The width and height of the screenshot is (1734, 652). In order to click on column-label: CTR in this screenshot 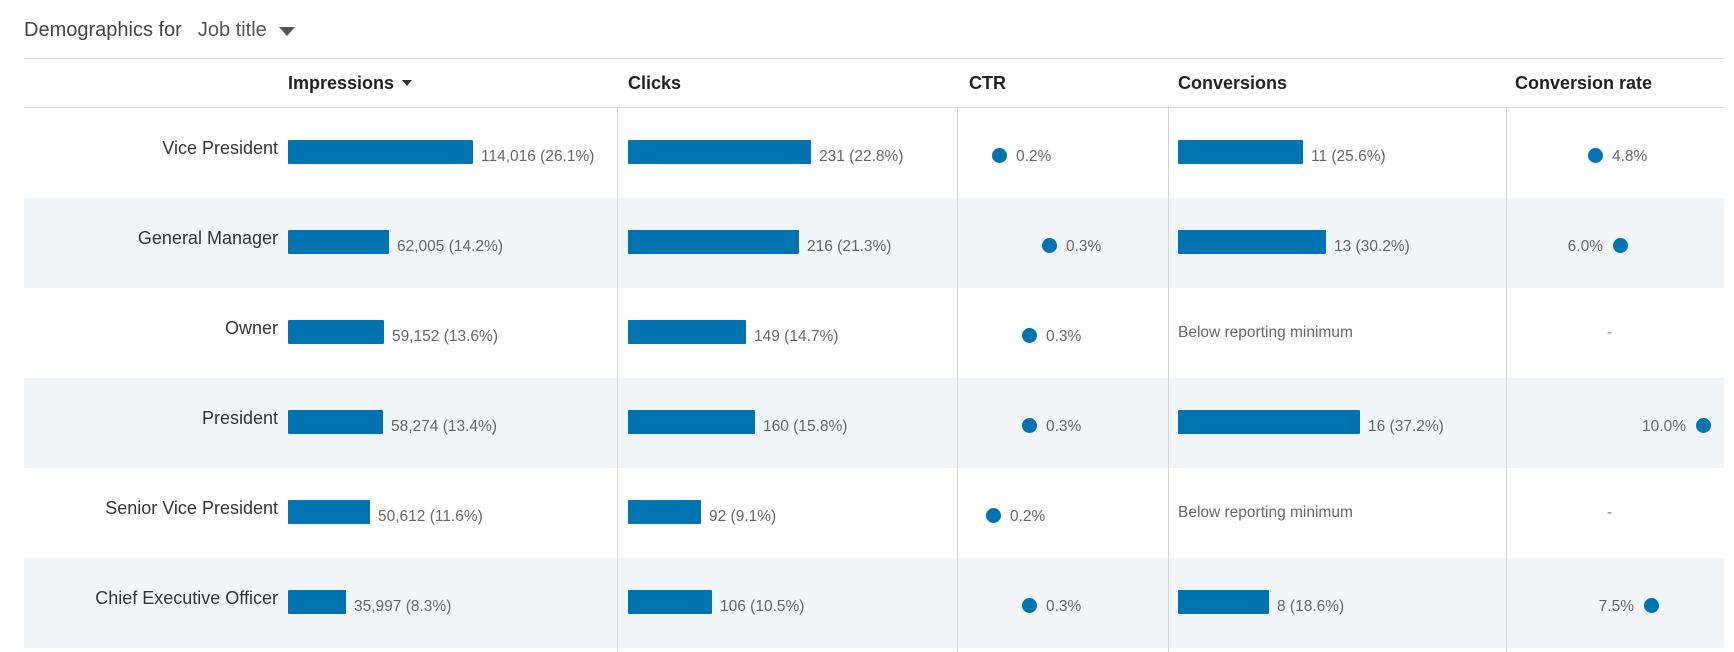, I will do `click(987, 82)`.